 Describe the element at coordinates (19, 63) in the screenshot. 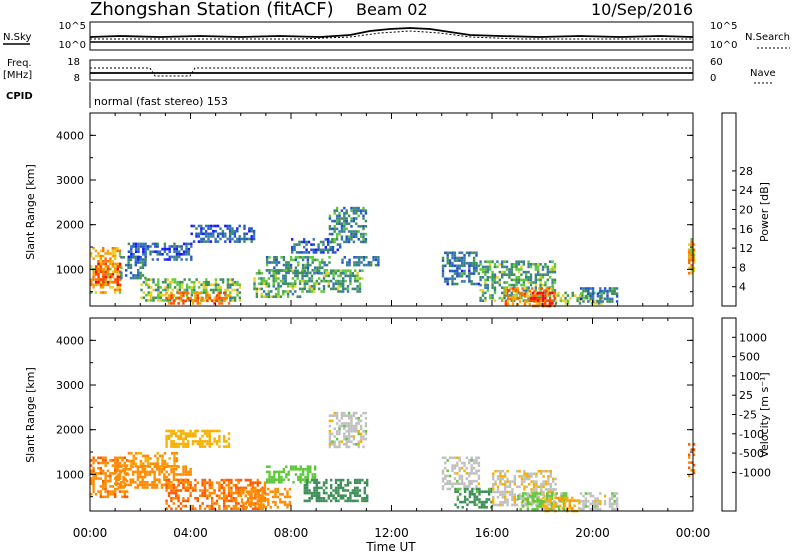

I see `freq-label: Freq.` at that location.